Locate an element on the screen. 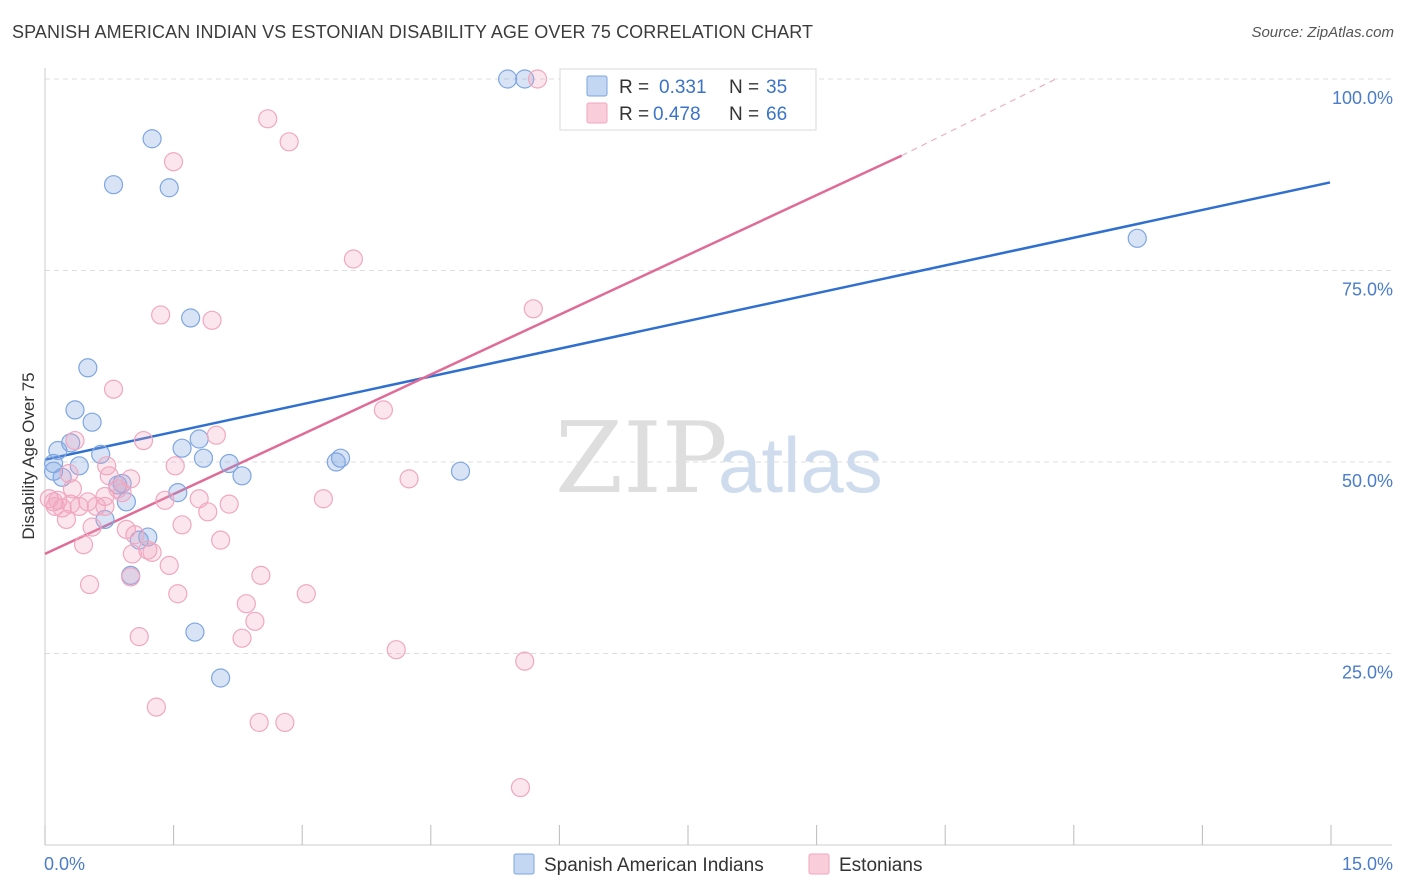 Image resolution: width=1406 pixels, height=892 pixels. x-tick-label-min: 0.0% is located at coordinates (64, 864).